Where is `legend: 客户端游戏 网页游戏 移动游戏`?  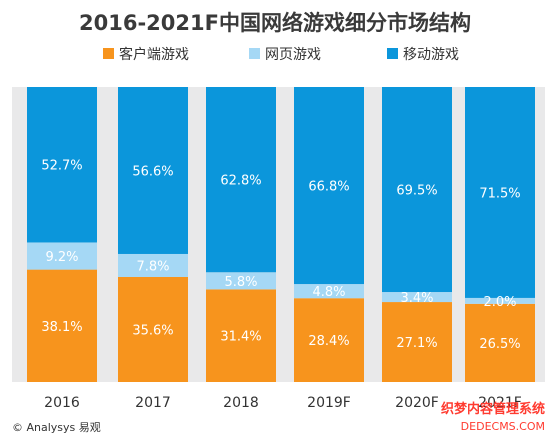 legend: 客户端游戏 网页游戏 移动游戏 is located at coordinates (281, 54).